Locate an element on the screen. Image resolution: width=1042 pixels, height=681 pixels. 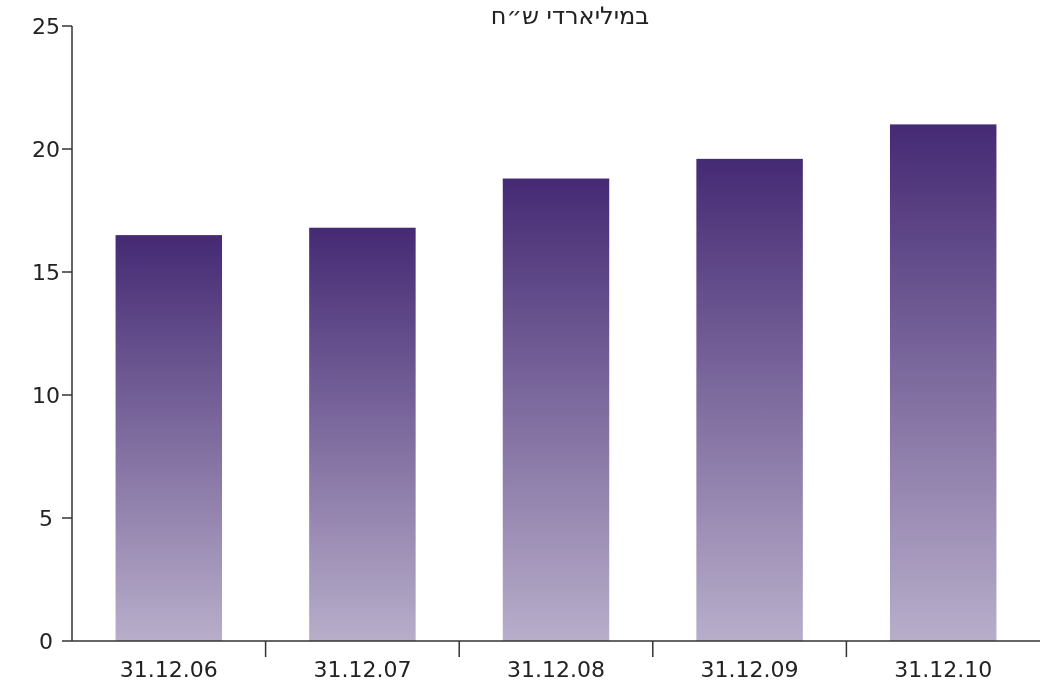
y-tick-label: 5 is located at coordinates (46, 518).